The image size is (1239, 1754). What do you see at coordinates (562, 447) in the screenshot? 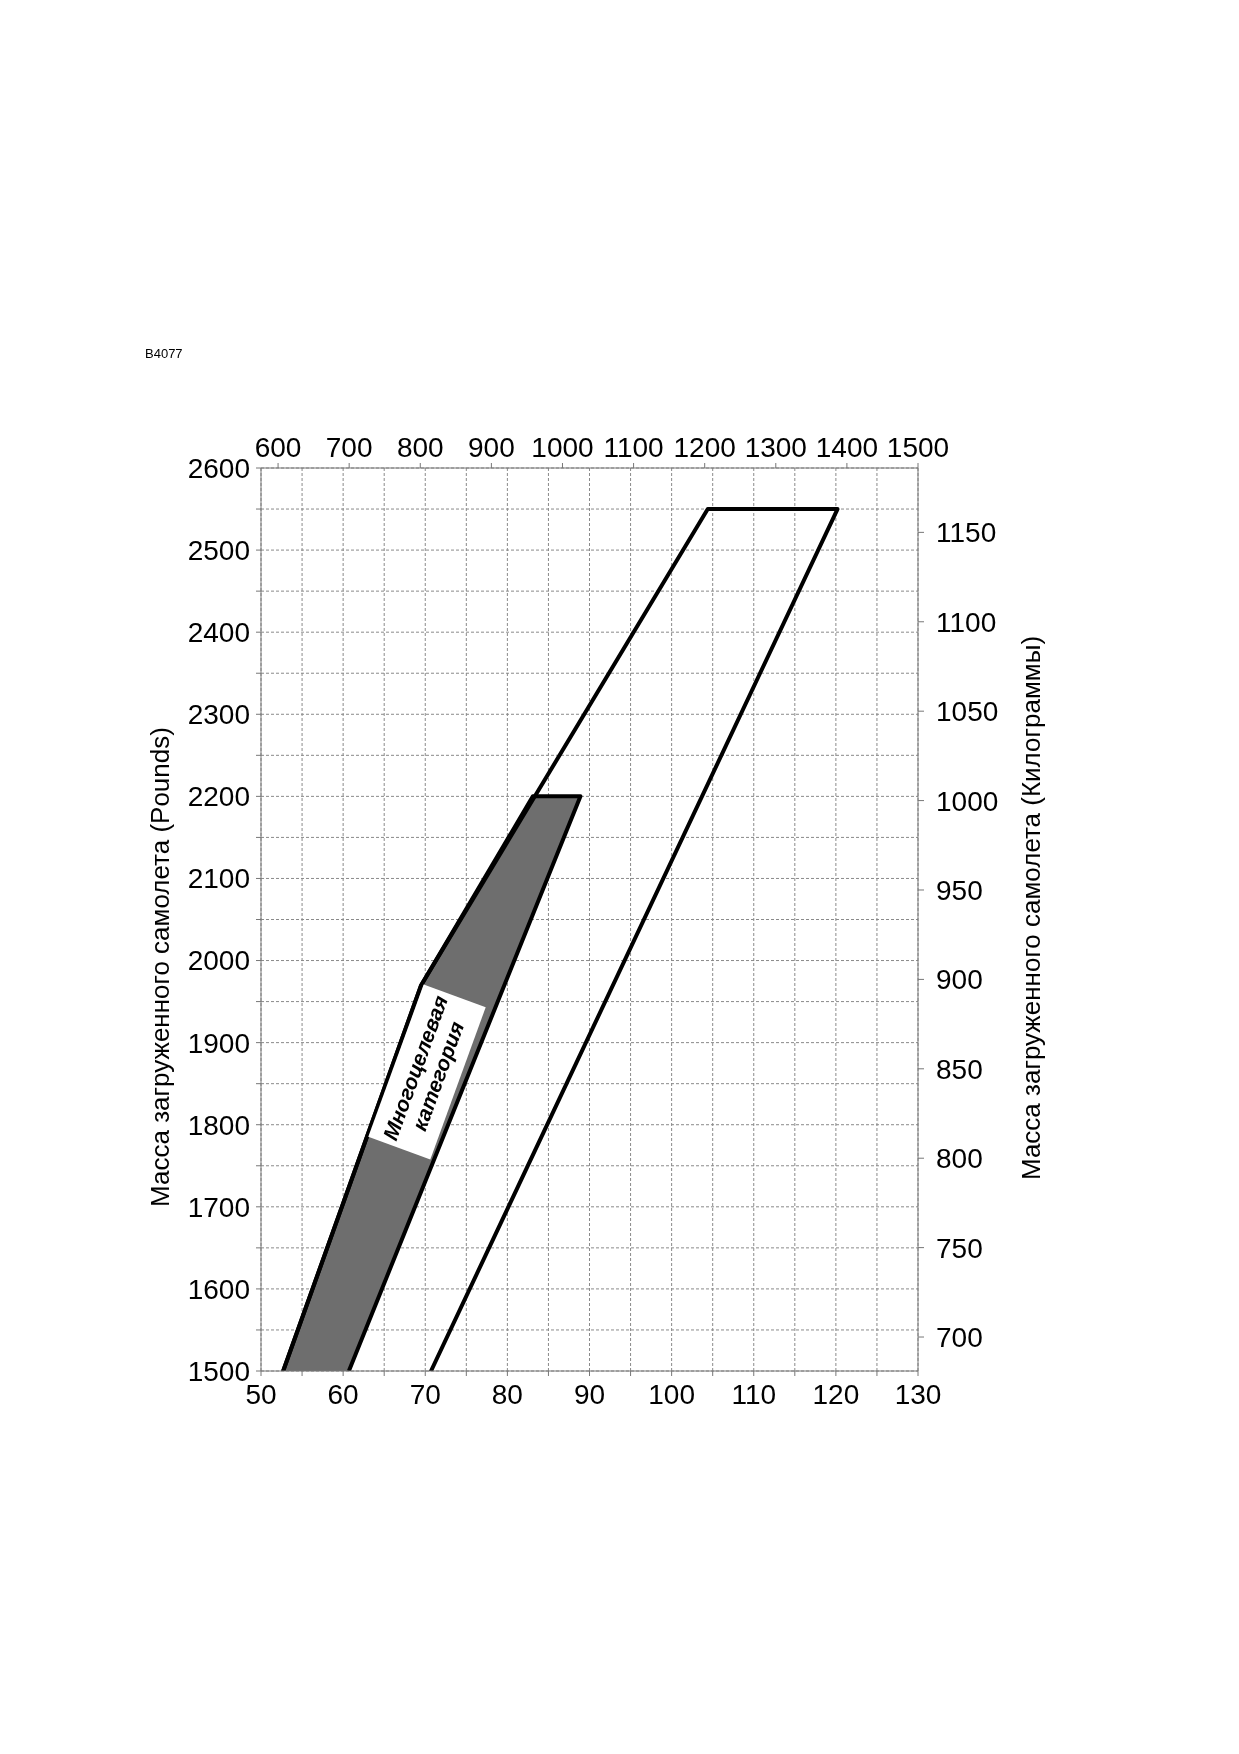
I see `x2-tick-label: 1000` at bounding box center [562, 447].